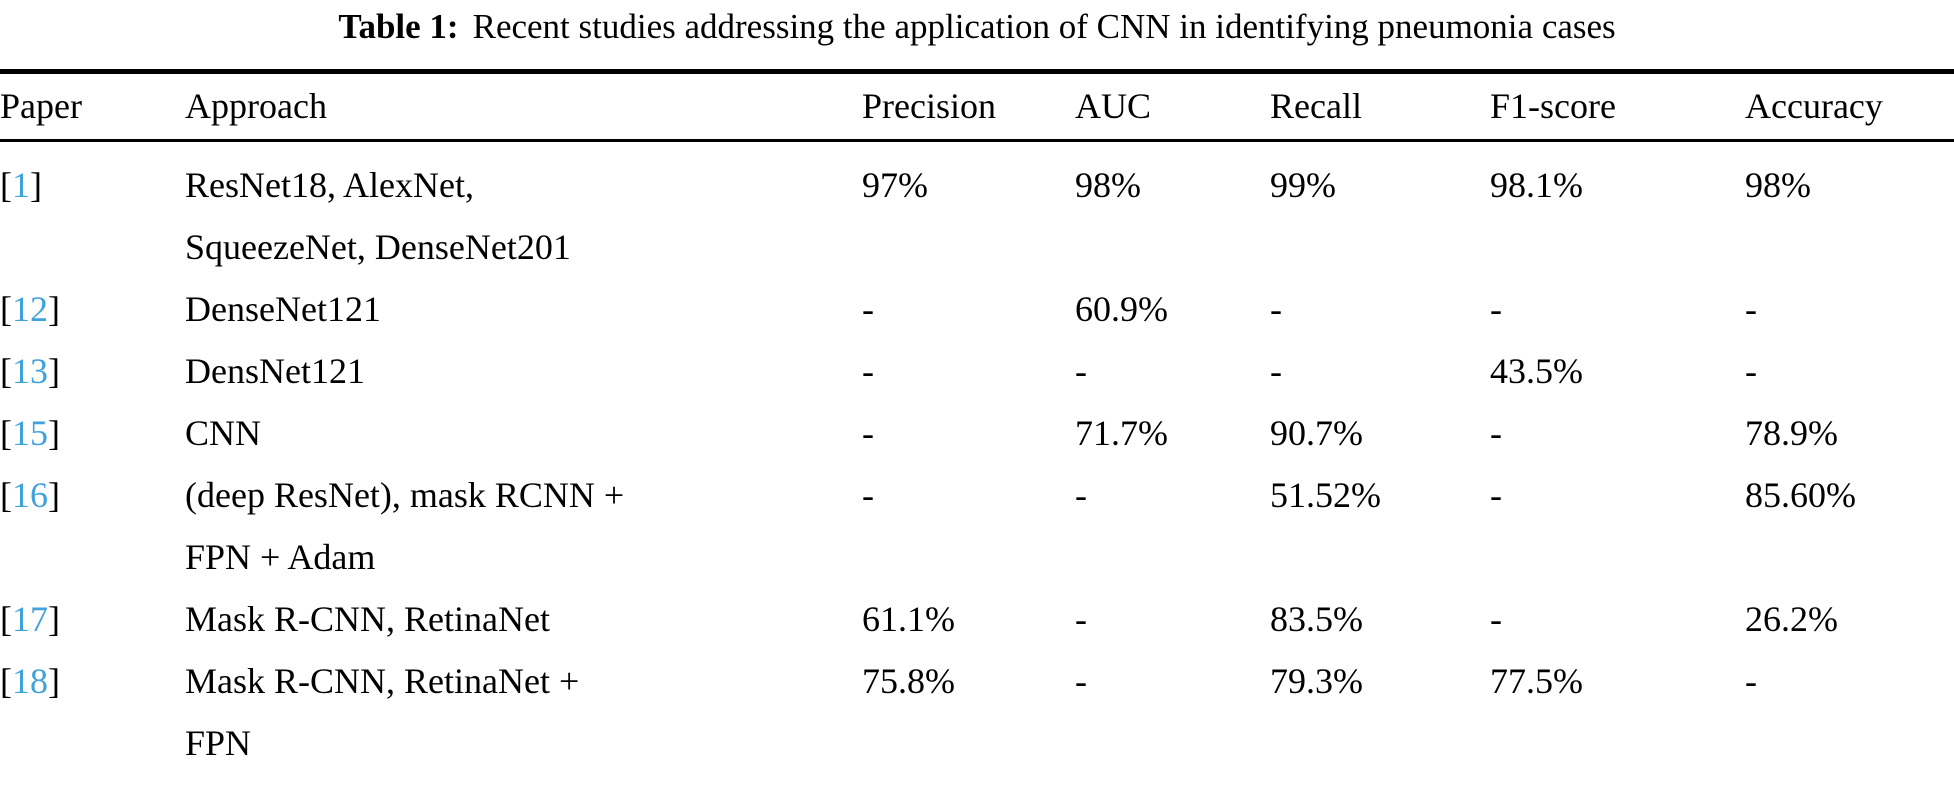  What do you see at coordinates (977, 433) in the screenshot?
I see `table-row: [15] CNN - 71.7% 90.7% - 78.9%` at bounding box center [977, 433].